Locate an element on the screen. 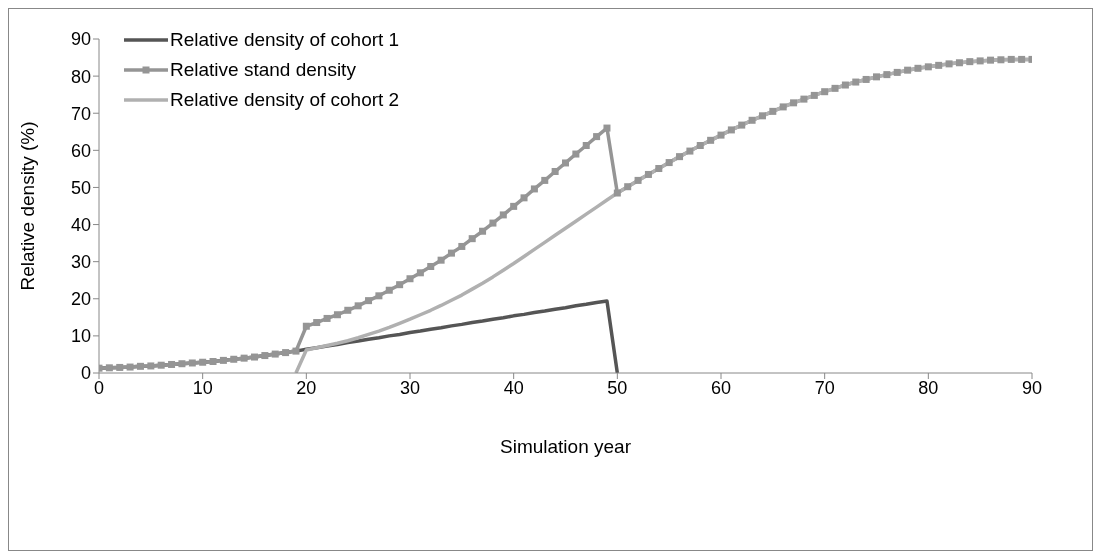 This screenshot has width=1101, height=559. y-tick-label: 40 is located at coordinates (80, 224).